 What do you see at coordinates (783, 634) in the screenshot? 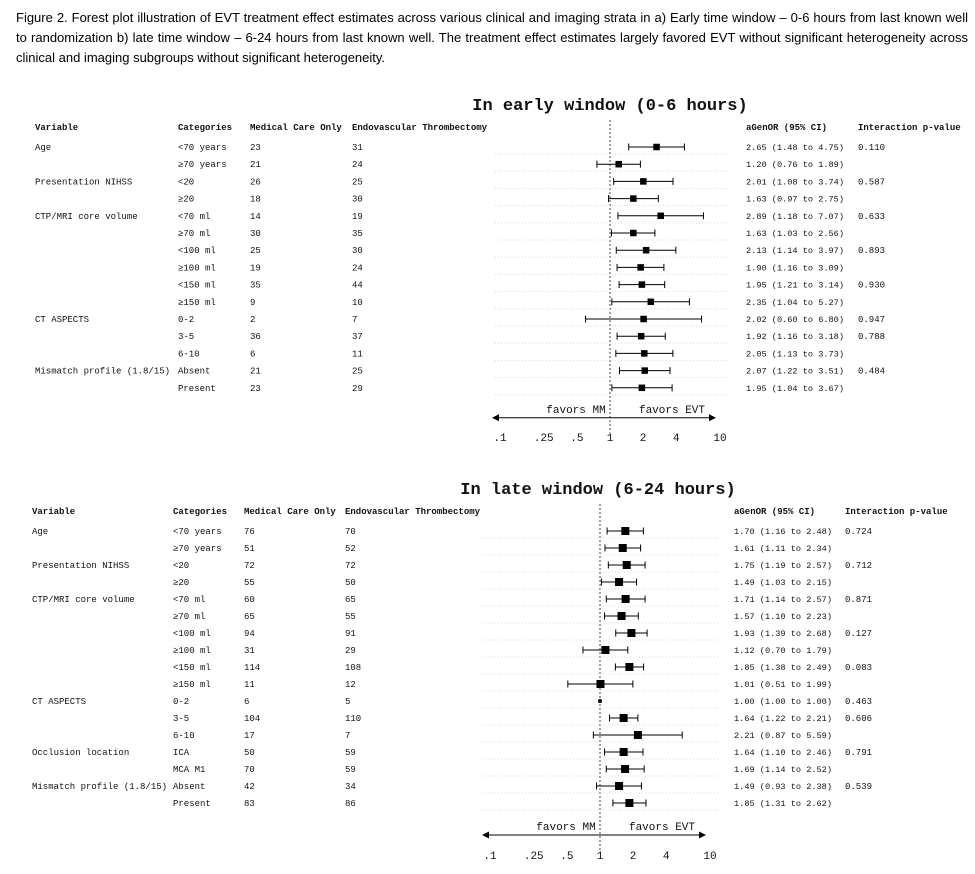
I see `row-agenor-ci: 1.93 (1.39 to 2.68)` at bounding box center [783, 634].